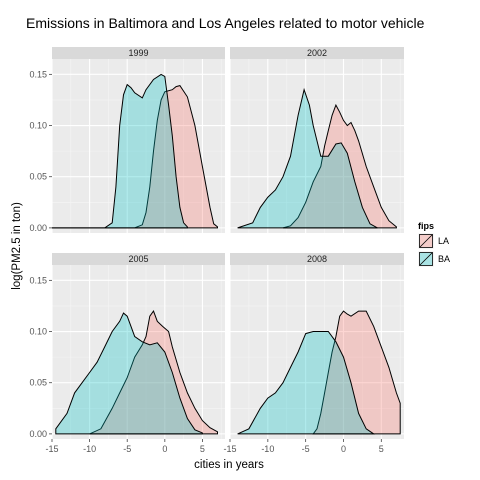 The image size is (480, 480). What do you see at coordinates (433, 244) in the screenshot?
I see `legend: fips LA BA` at bounding box center [433, 244].